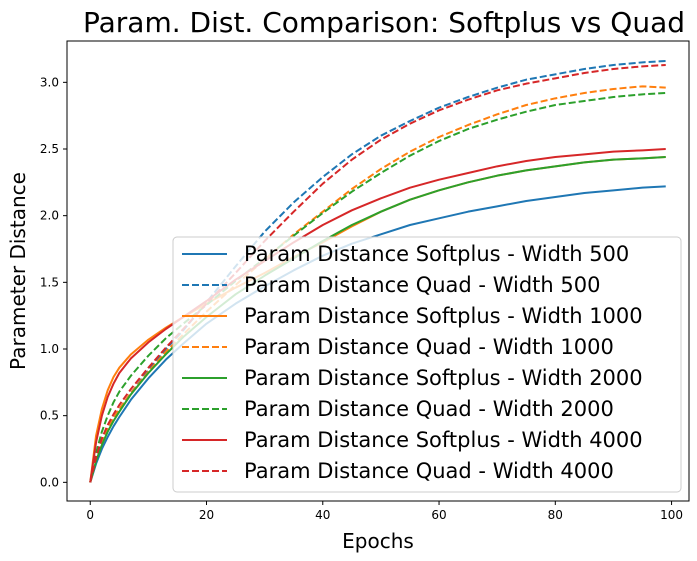  I want to click on x-axis: 0 20 40 60 80 100, so click(384, 511).